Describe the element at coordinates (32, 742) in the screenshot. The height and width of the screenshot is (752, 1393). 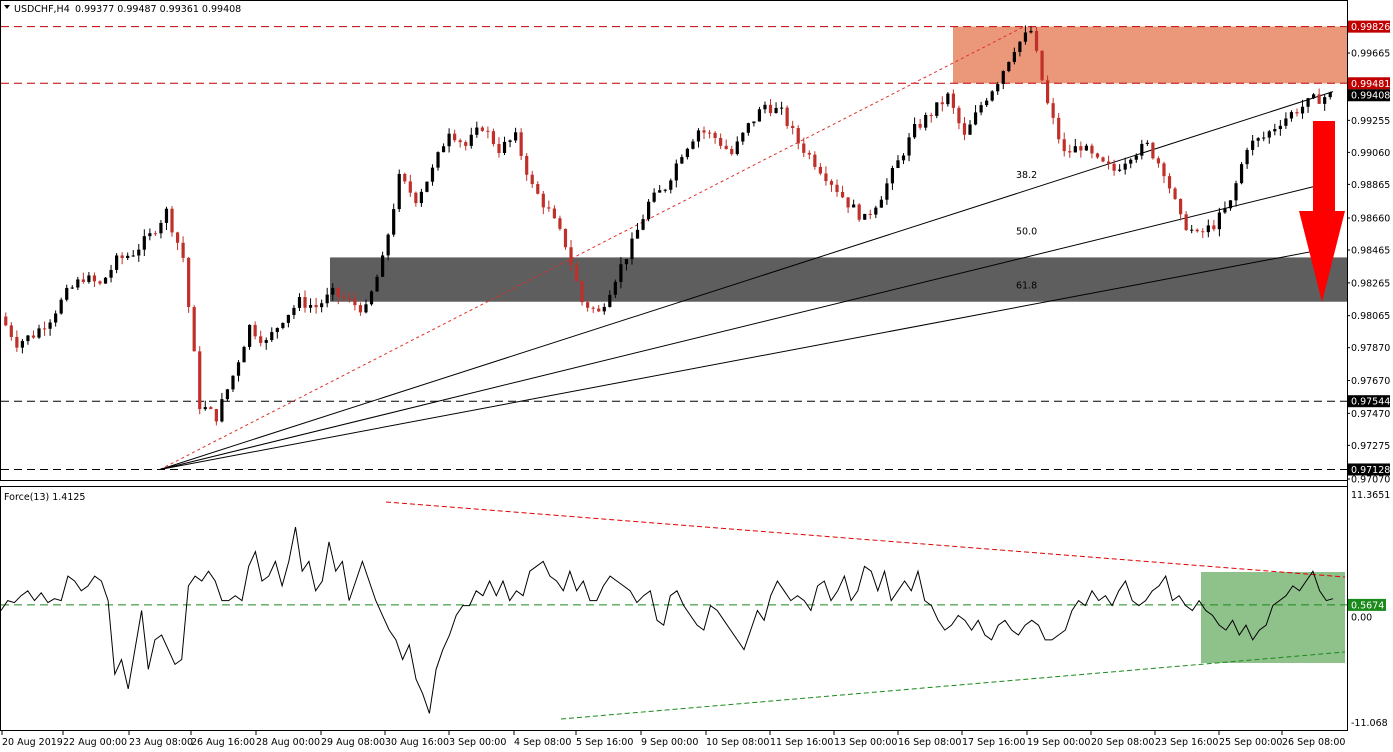
I see `time-label-0: 20 Aug 2019` at that location.